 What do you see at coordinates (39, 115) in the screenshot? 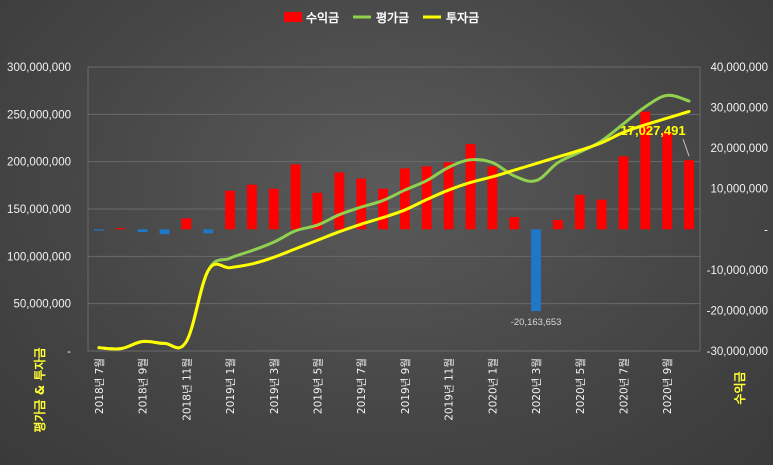
I see `left-tick-label: 250,000,000` at bounding box center [39, 115].